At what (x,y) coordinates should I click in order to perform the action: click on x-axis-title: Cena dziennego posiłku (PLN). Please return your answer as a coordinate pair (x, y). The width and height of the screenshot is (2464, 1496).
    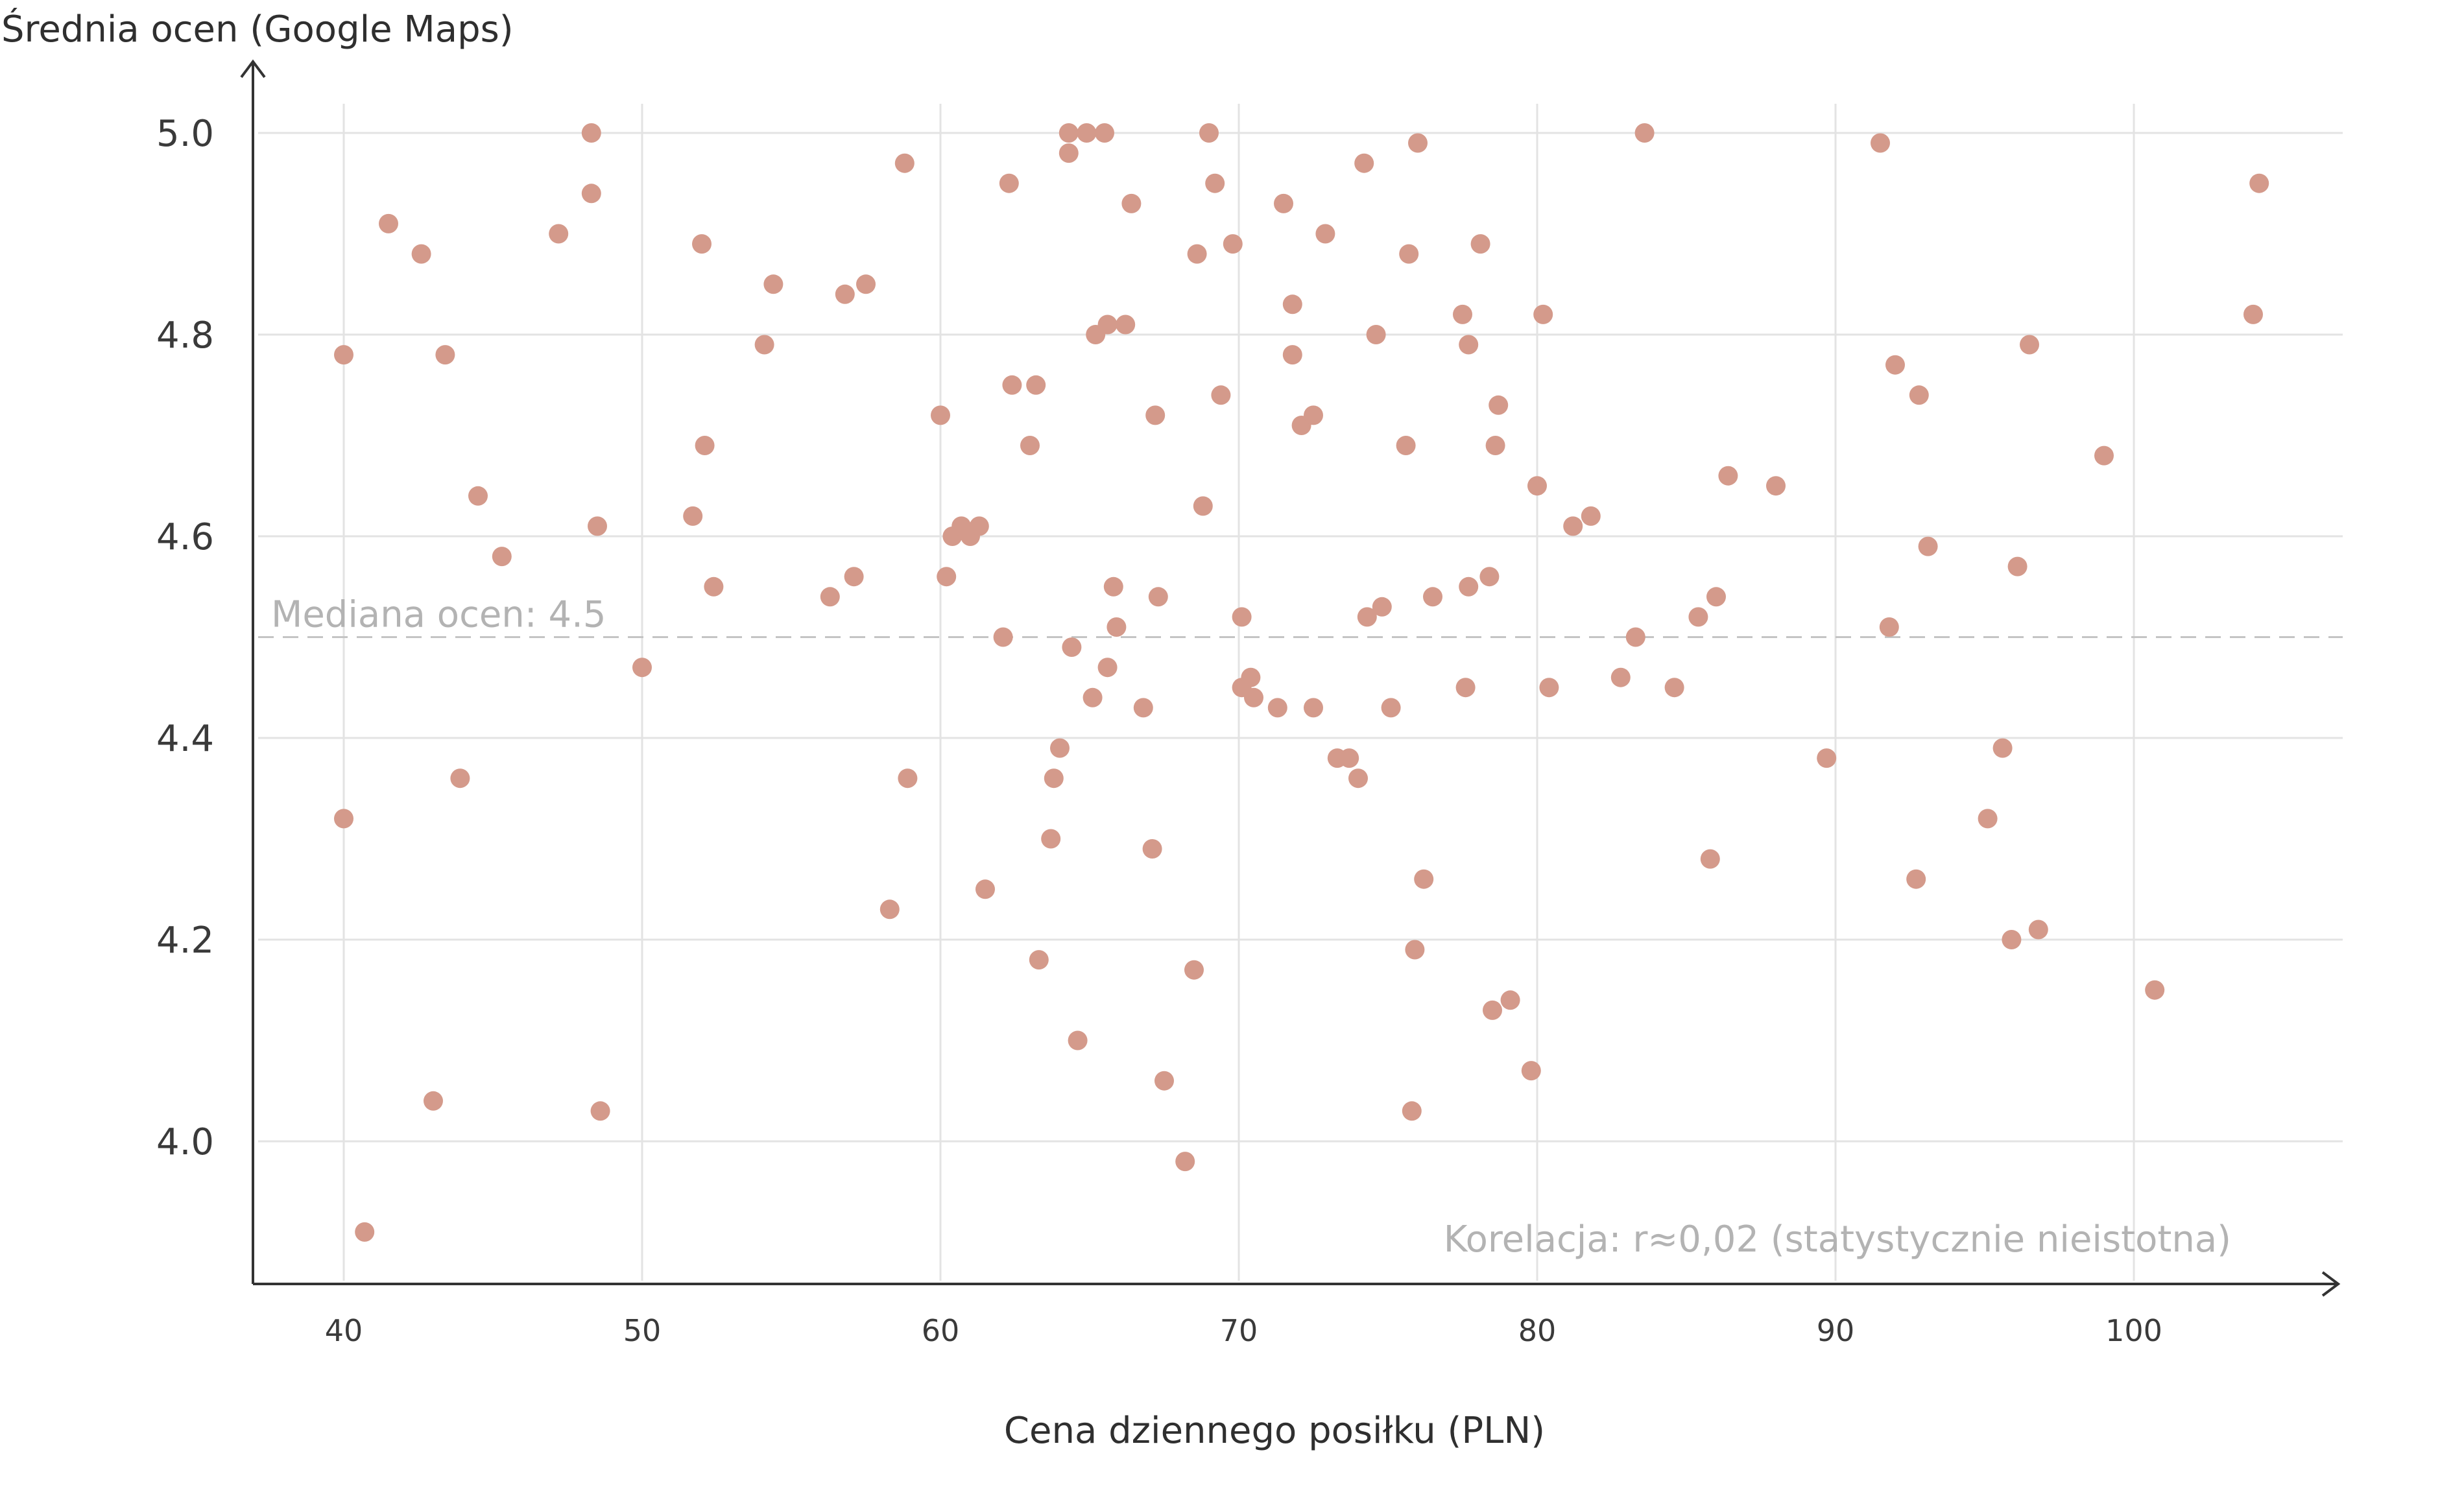
    Looking at the image, I should click on (1274, 1431).